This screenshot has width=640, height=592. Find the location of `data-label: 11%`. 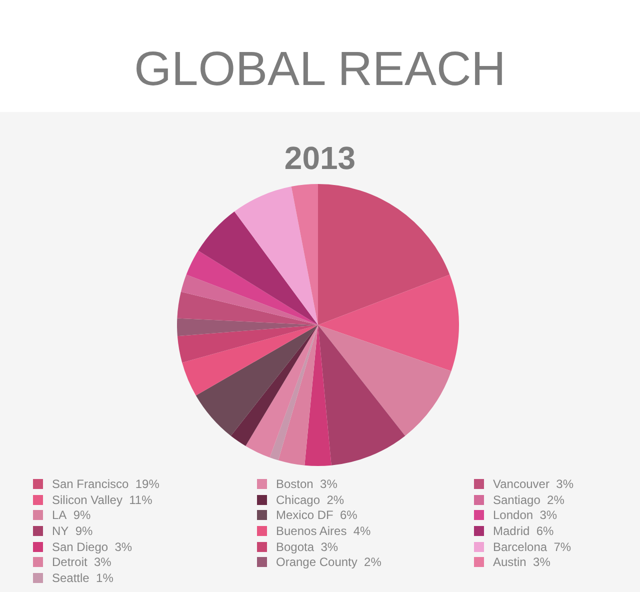

data-label: 11% is located at coordinates (140, 499).